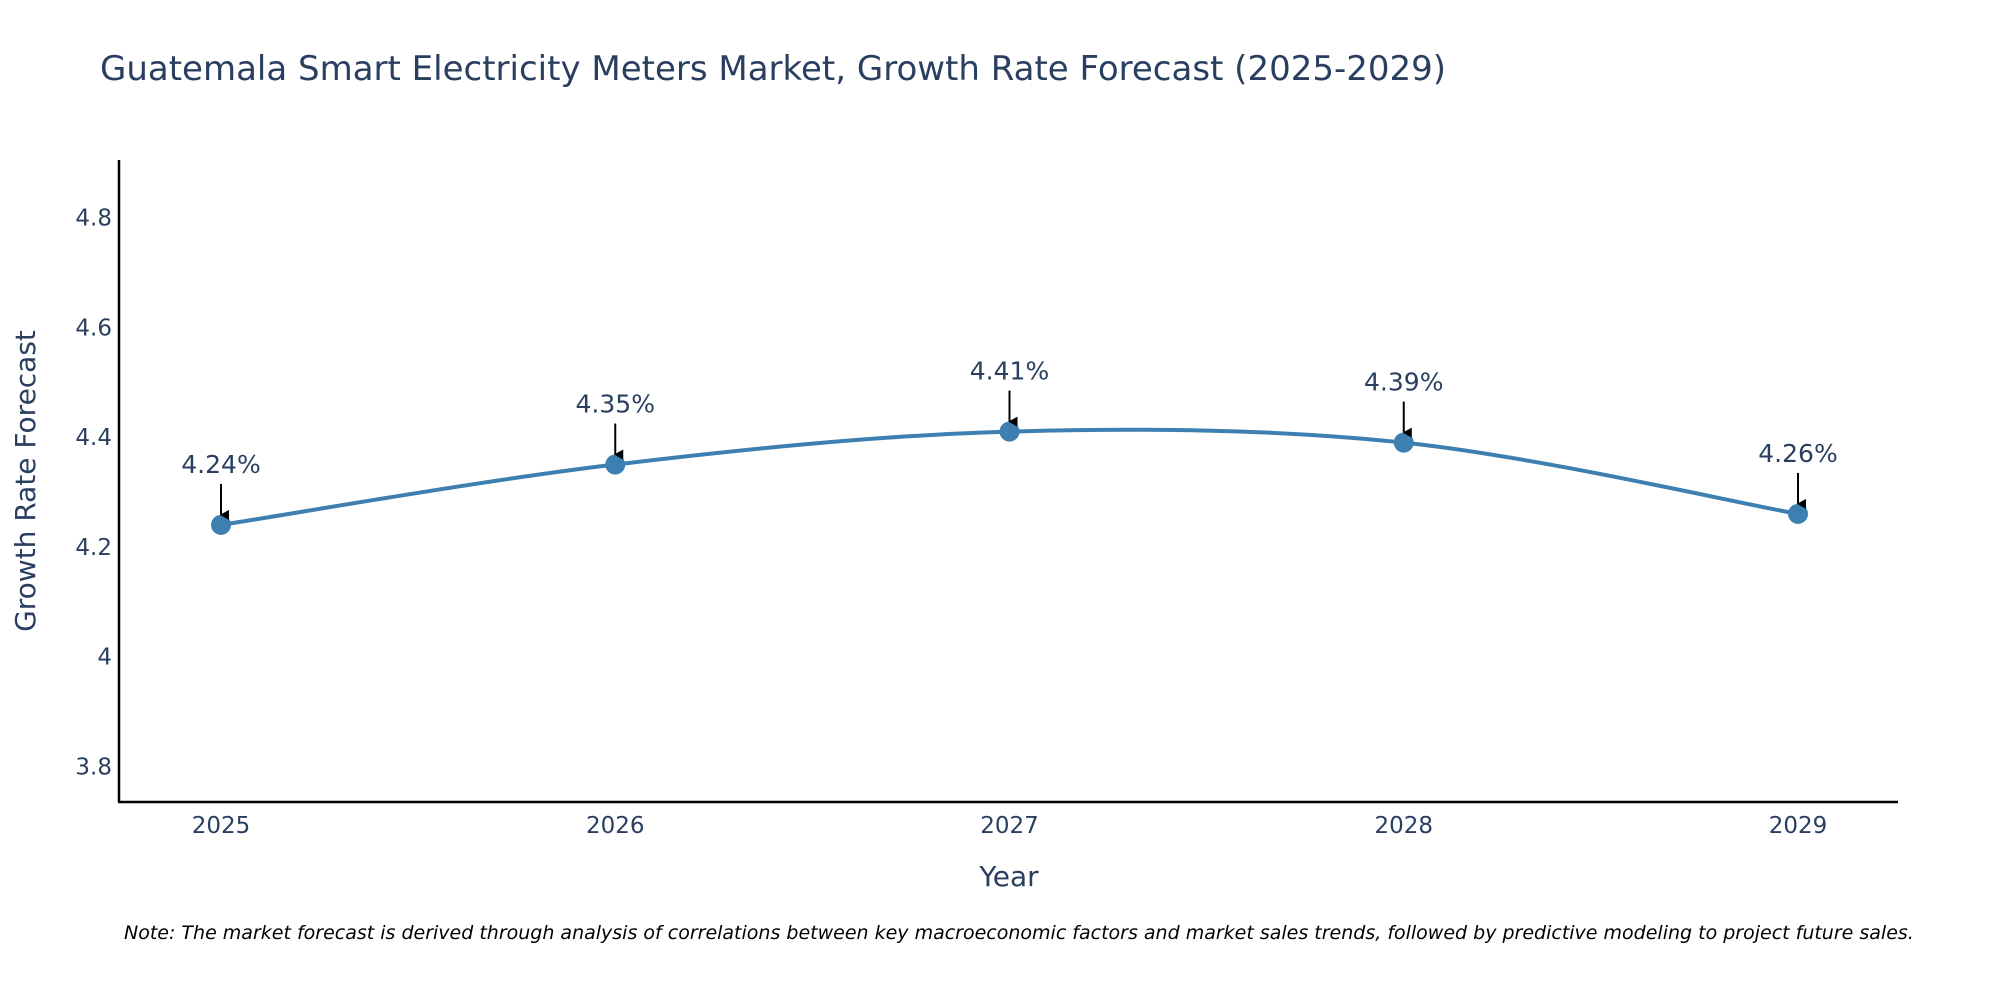 This screenshot has height=1000, width=2000. I want to click on y-tick-label: 4, so click(104, 658).